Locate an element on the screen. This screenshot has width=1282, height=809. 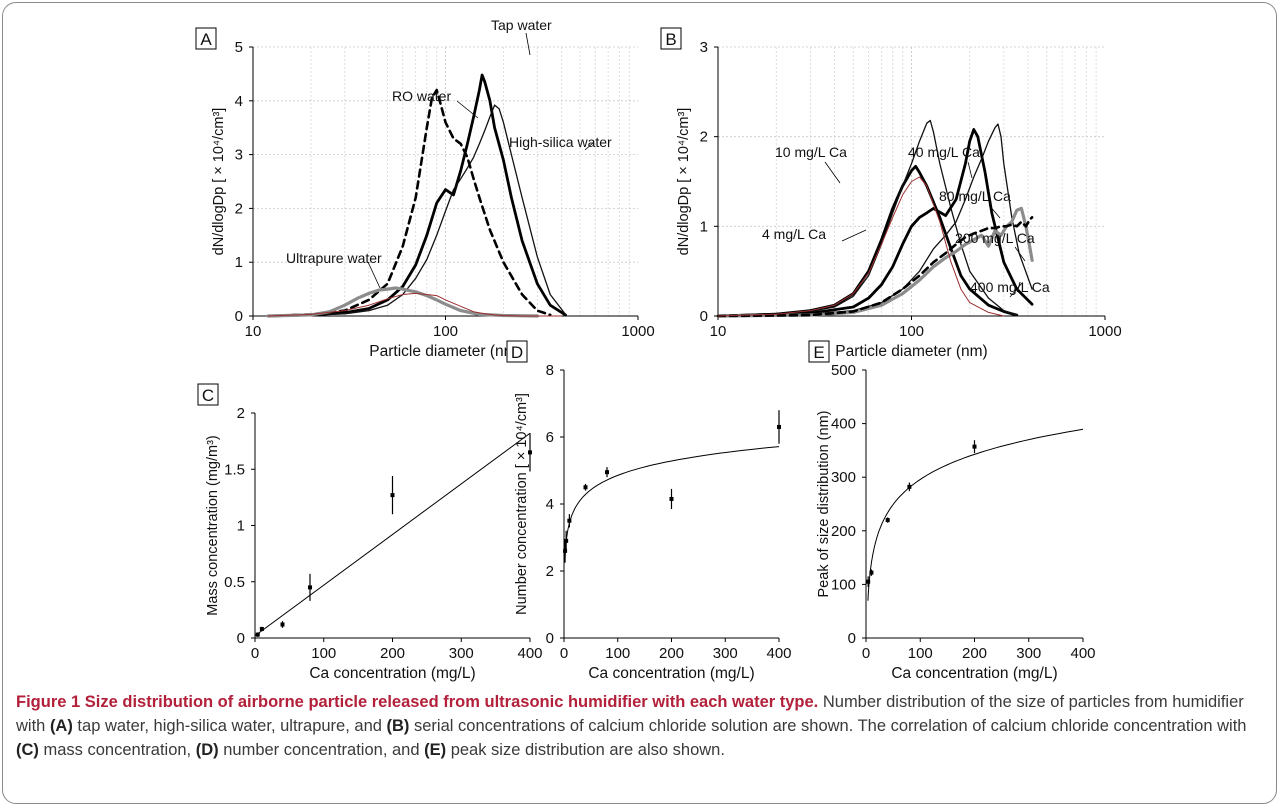
caption-ref-c: (C) is located at coordinates (27, 750).